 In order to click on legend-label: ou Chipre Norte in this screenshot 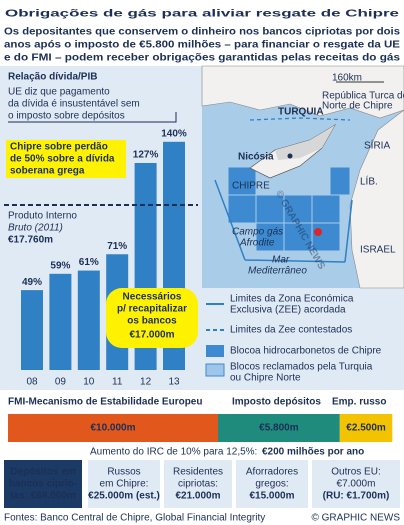, I will do `click(265, 378)`.